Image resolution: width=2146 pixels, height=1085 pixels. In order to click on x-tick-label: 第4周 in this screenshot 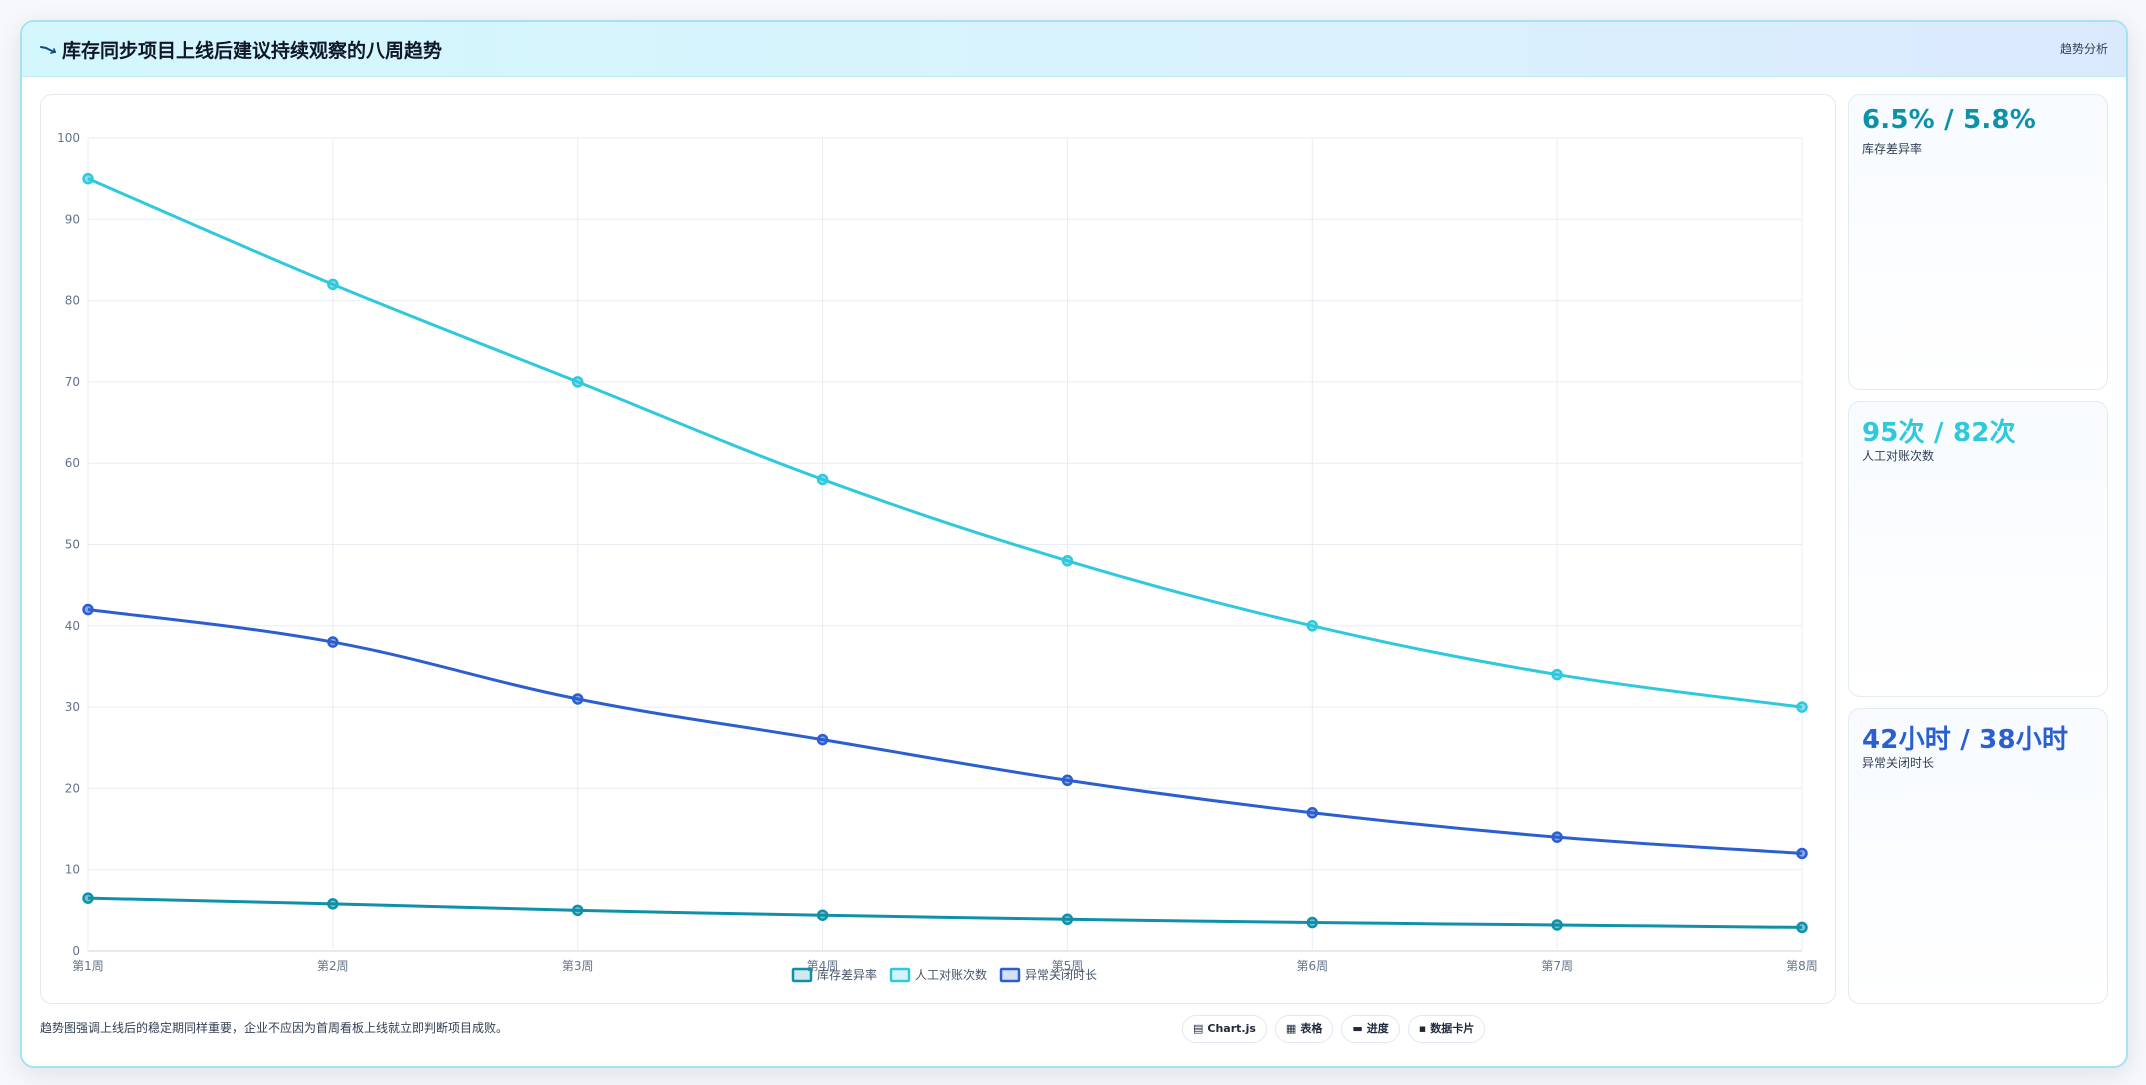, I will do `click(823, 966)`.